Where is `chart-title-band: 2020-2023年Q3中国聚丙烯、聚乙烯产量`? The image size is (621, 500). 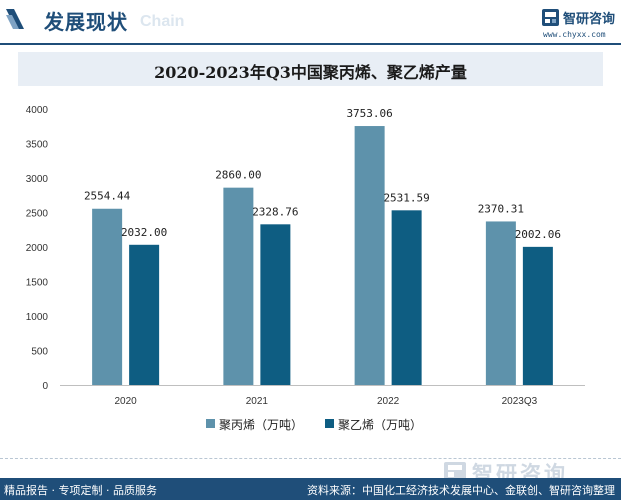
chart-title-band: 2020-2023年Q3中国聚丙烯、聚乙烯产量 is located at coordinates (310, 69).